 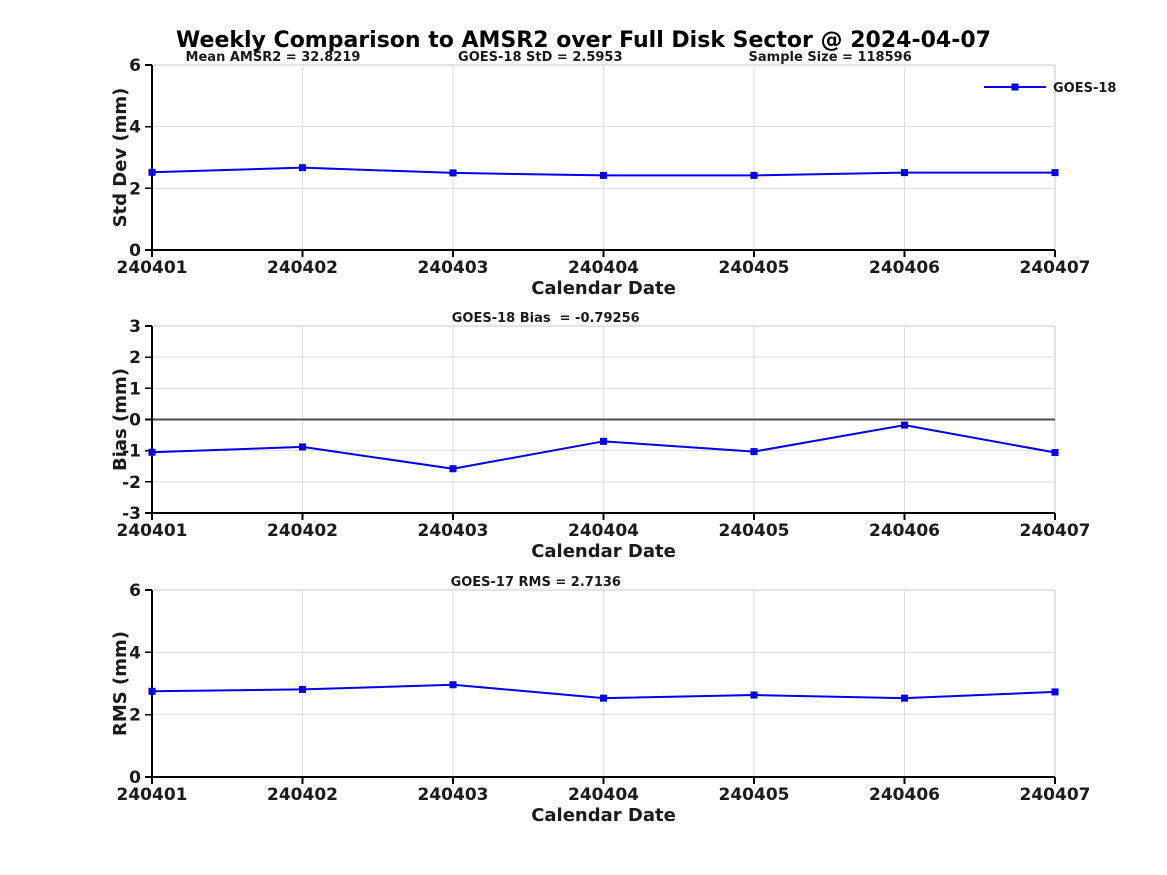 What do you see at coordinates (131, 483) in the screenshot?
I see `y-tick-label: -2` at bounding box center [131, 483].